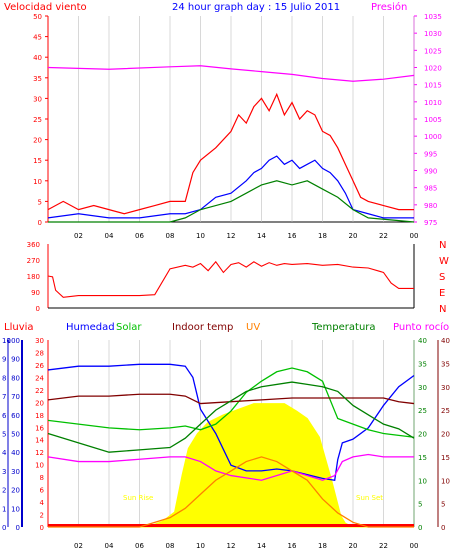 The image size is (463, 555). Describe the element at coordinates (444, 261) in the screenshot. I see `compass-label: W` at that location.